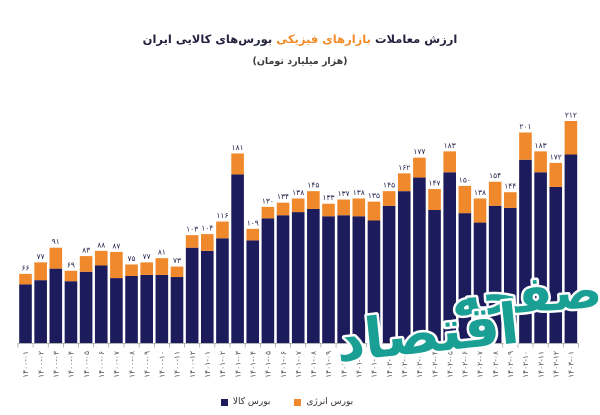 The height and width of the screenshot is (415, 600). Describe the element at coordinates (283, 196) in the screenshot. I see `data-label: ۱۳۴` at that location.